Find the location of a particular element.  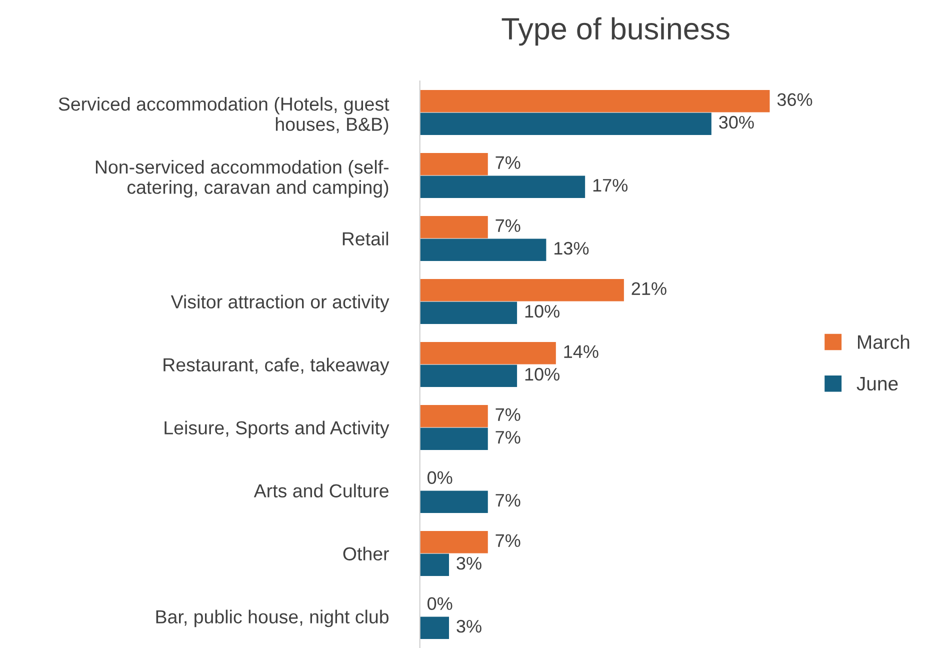

y-tick-label: Non-serviced accommodation (self- catering, caravan and camping) is located at coordinates (242, 179).